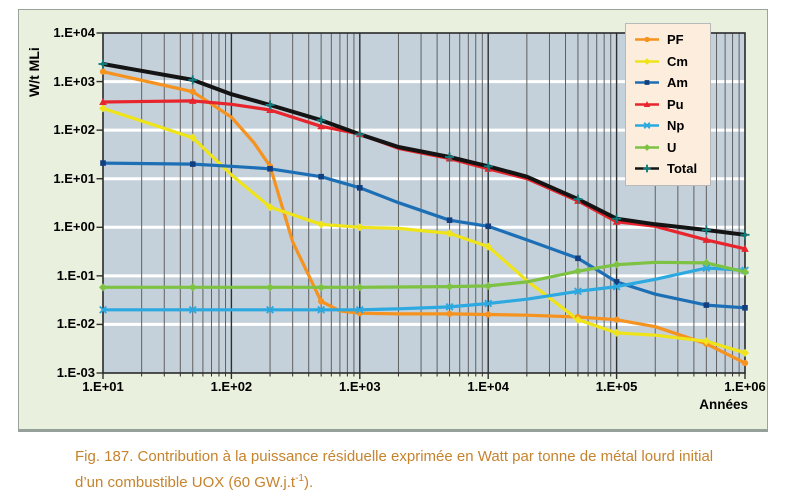 The width and height of the screenshot is (786, 500). I want to click on legend-entry-pf: PF, so click(670, 40).